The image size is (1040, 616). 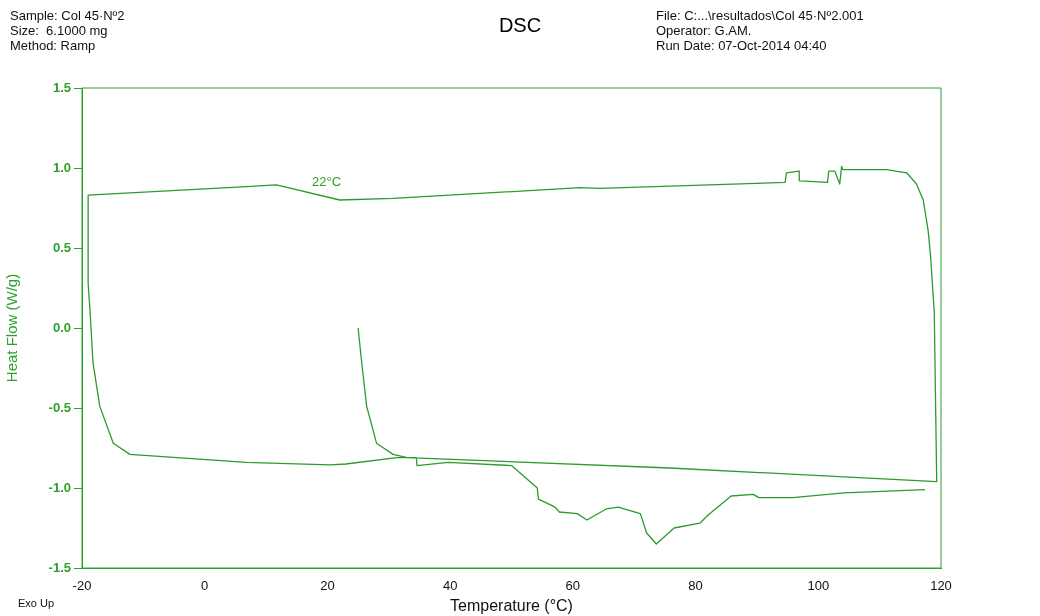 What do you see at coordinates (59, 487) in the screenshot?
I see `y-tick-label: -1.0` at bounding box center [59, 487].